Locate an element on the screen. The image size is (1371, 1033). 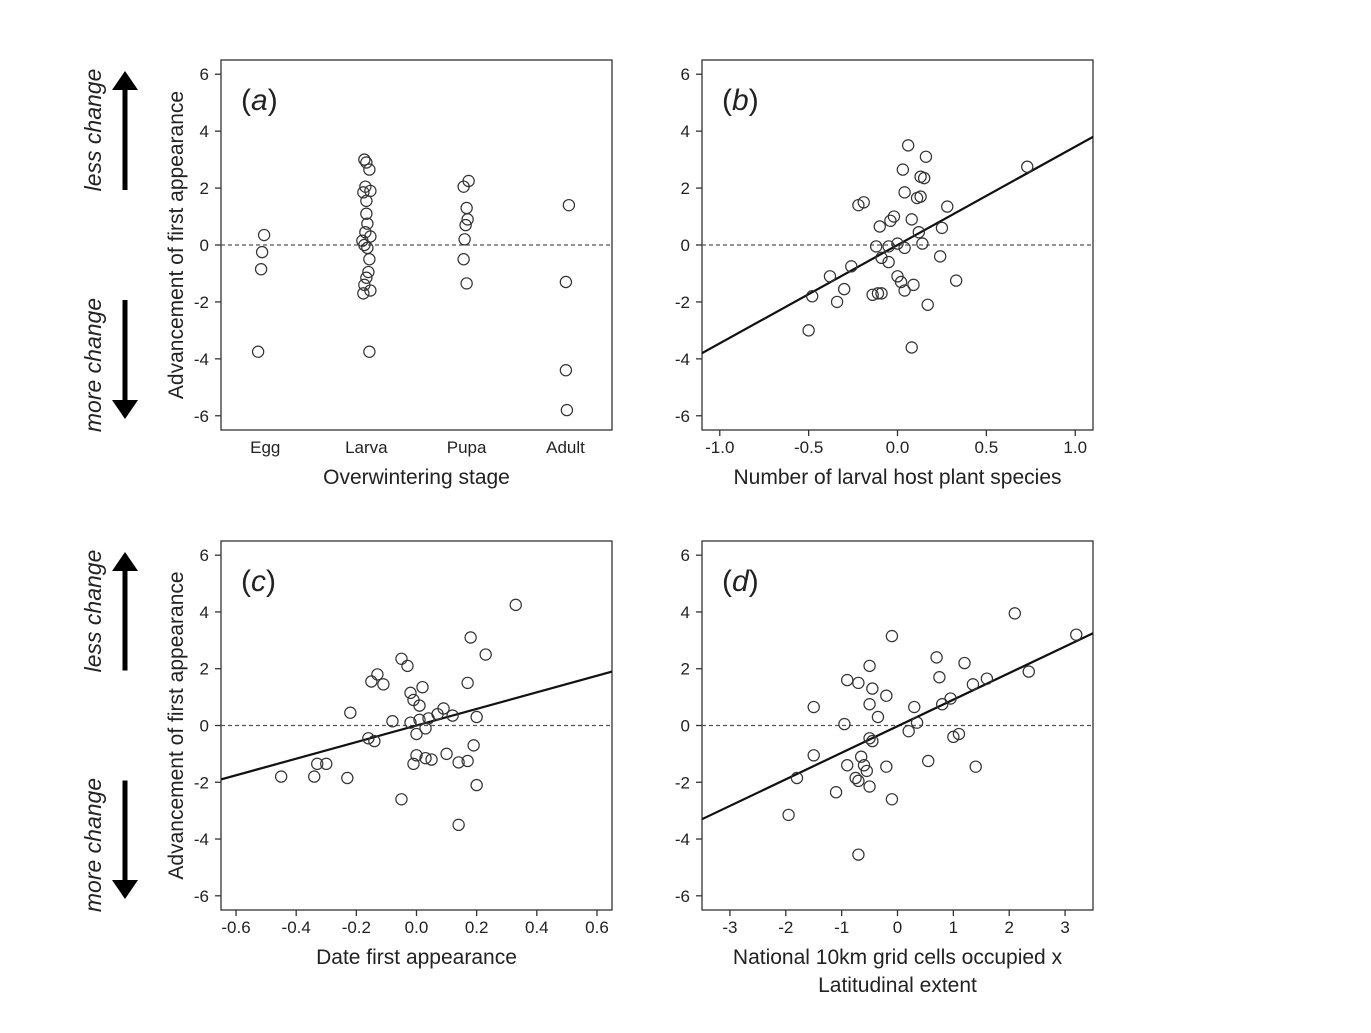
x-tick-label: 0.4 is located at coordinates (537, 927).